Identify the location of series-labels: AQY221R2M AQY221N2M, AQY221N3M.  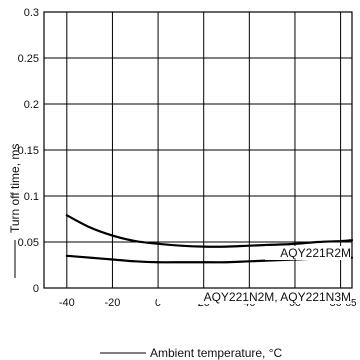
(254, 275).